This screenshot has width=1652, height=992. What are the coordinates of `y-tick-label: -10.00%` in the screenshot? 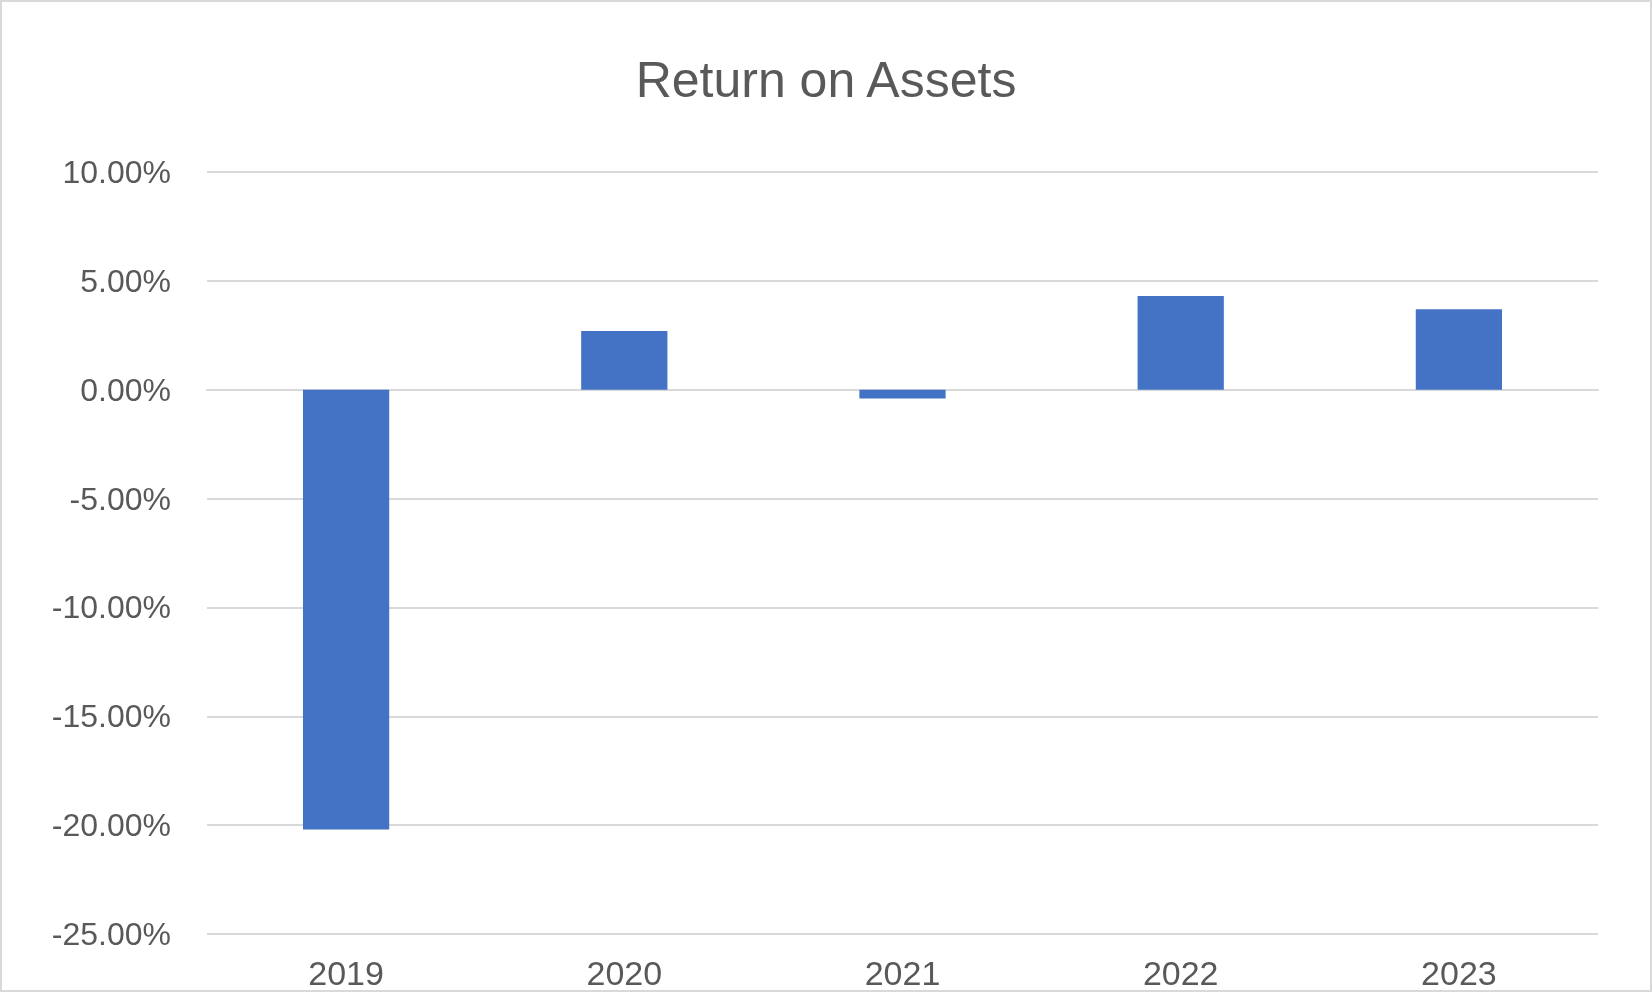 It's located at (111, 607).